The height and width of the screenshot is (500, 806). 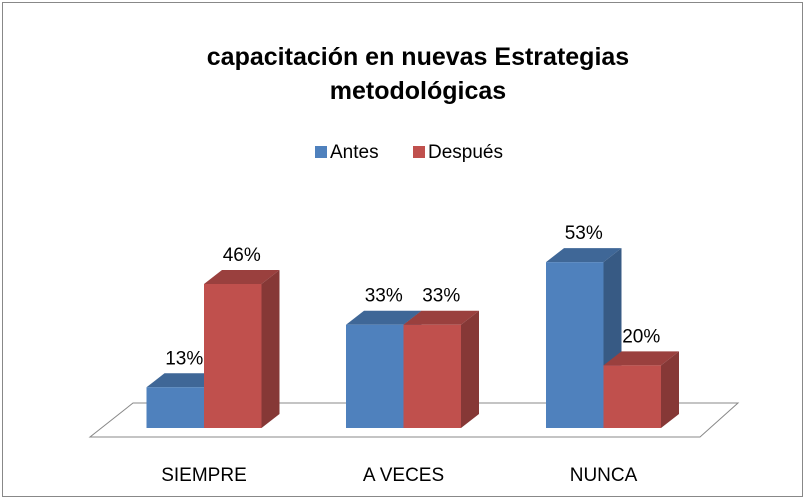 I want to click on value-label: 53%, so click(x=584, y=233).